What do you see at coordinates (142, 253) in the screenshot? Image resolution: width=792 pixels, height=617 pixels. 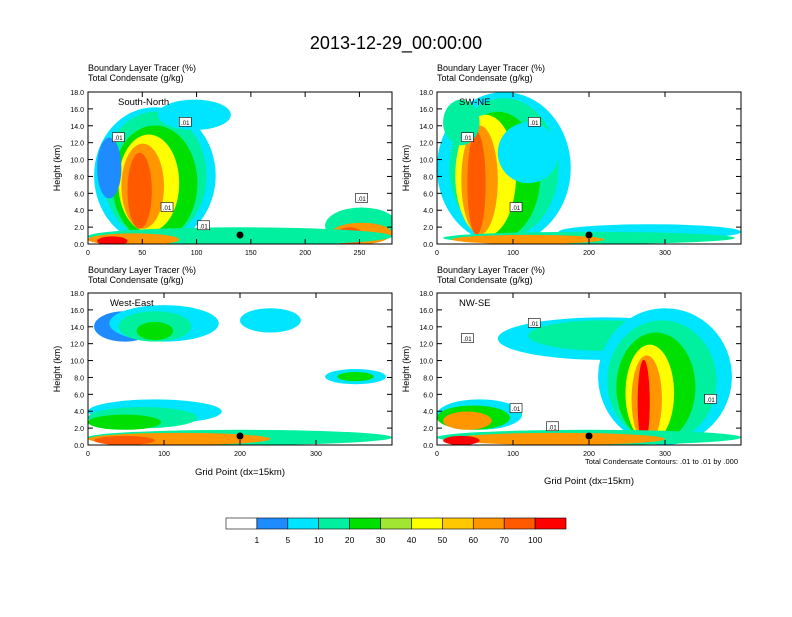 I see `x-tick-label: 50` at bounding box center [142, 253].